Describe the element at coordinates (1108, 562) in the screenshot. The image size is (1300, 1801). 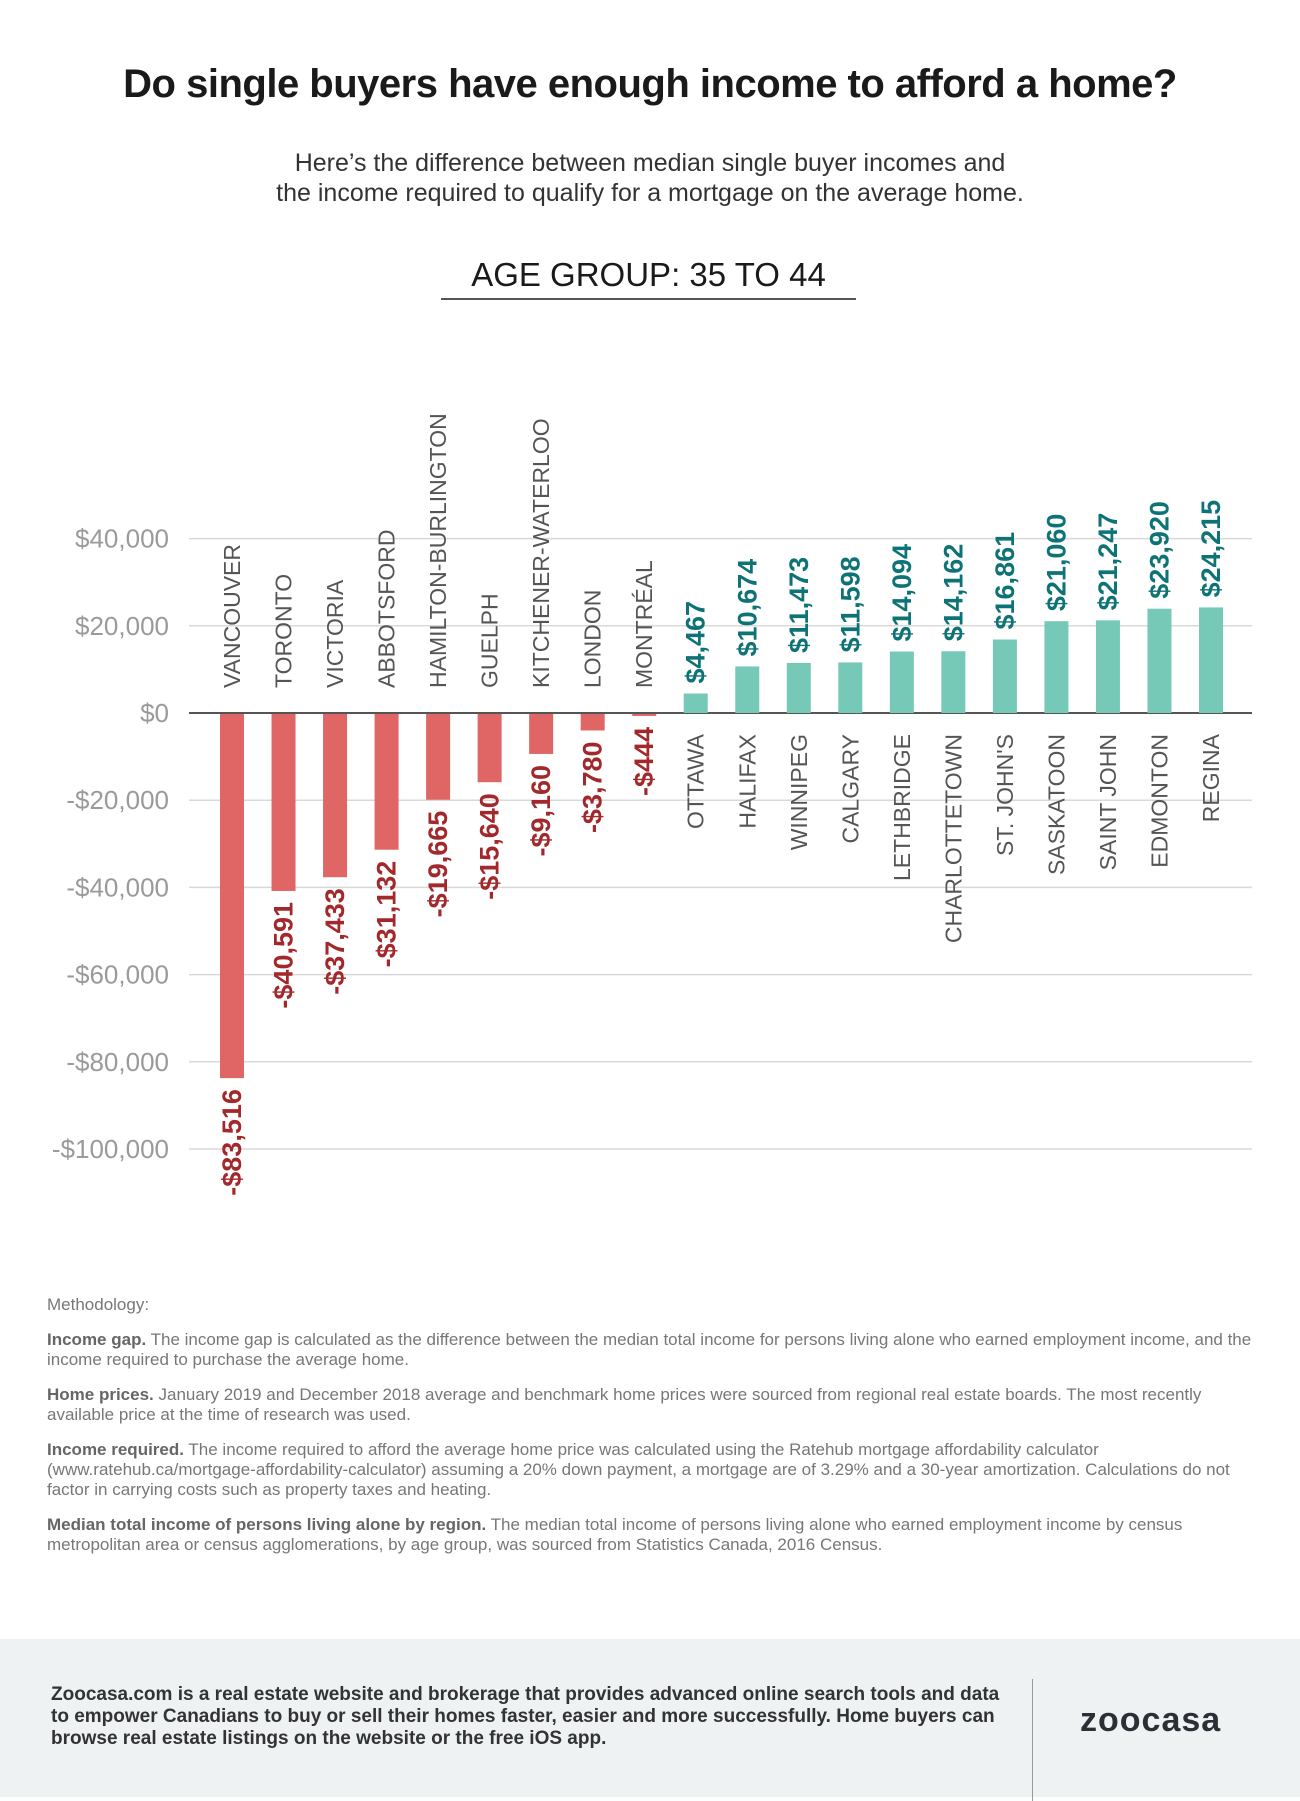
I see `value-label: $21,247` at that location.